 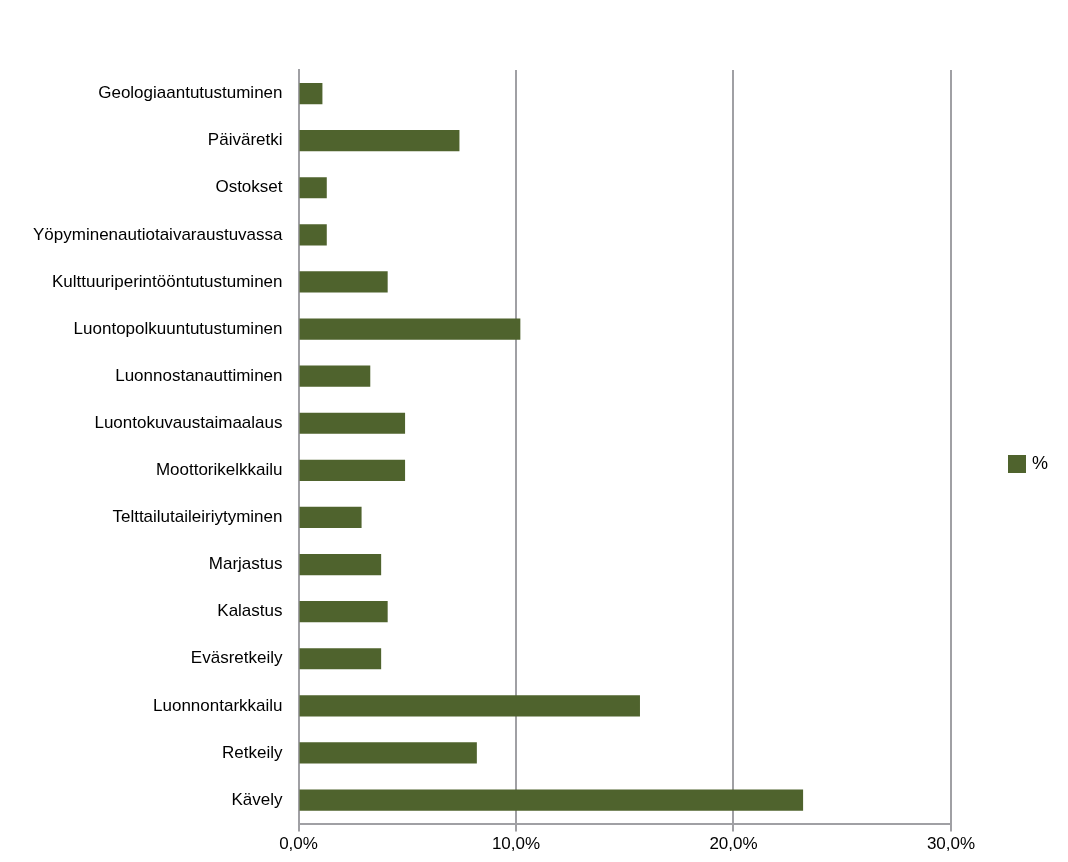 I want to click on y-tick-label: Kalastus, so click(x=250, y=611).